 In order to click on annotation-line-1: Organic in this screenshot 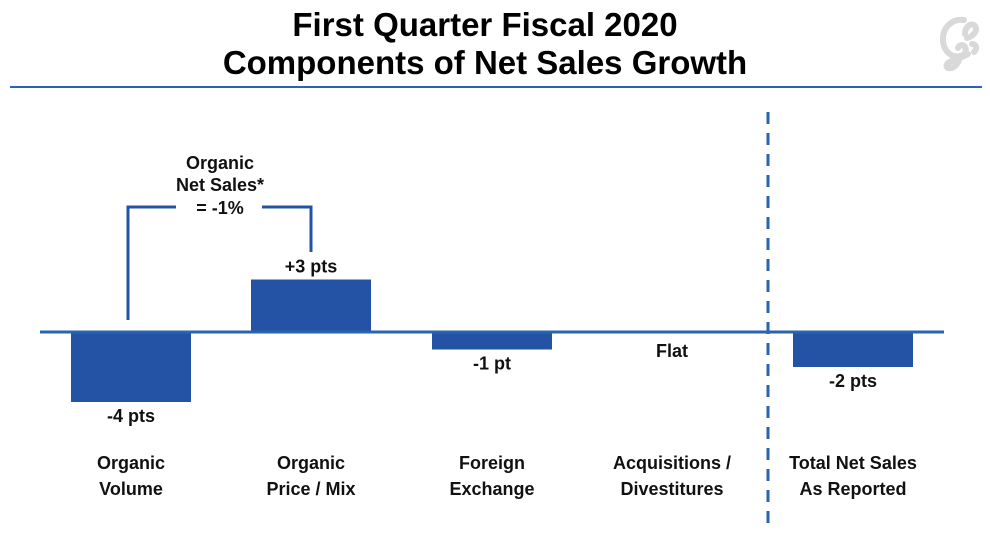, I will do `click(220, 163)`.